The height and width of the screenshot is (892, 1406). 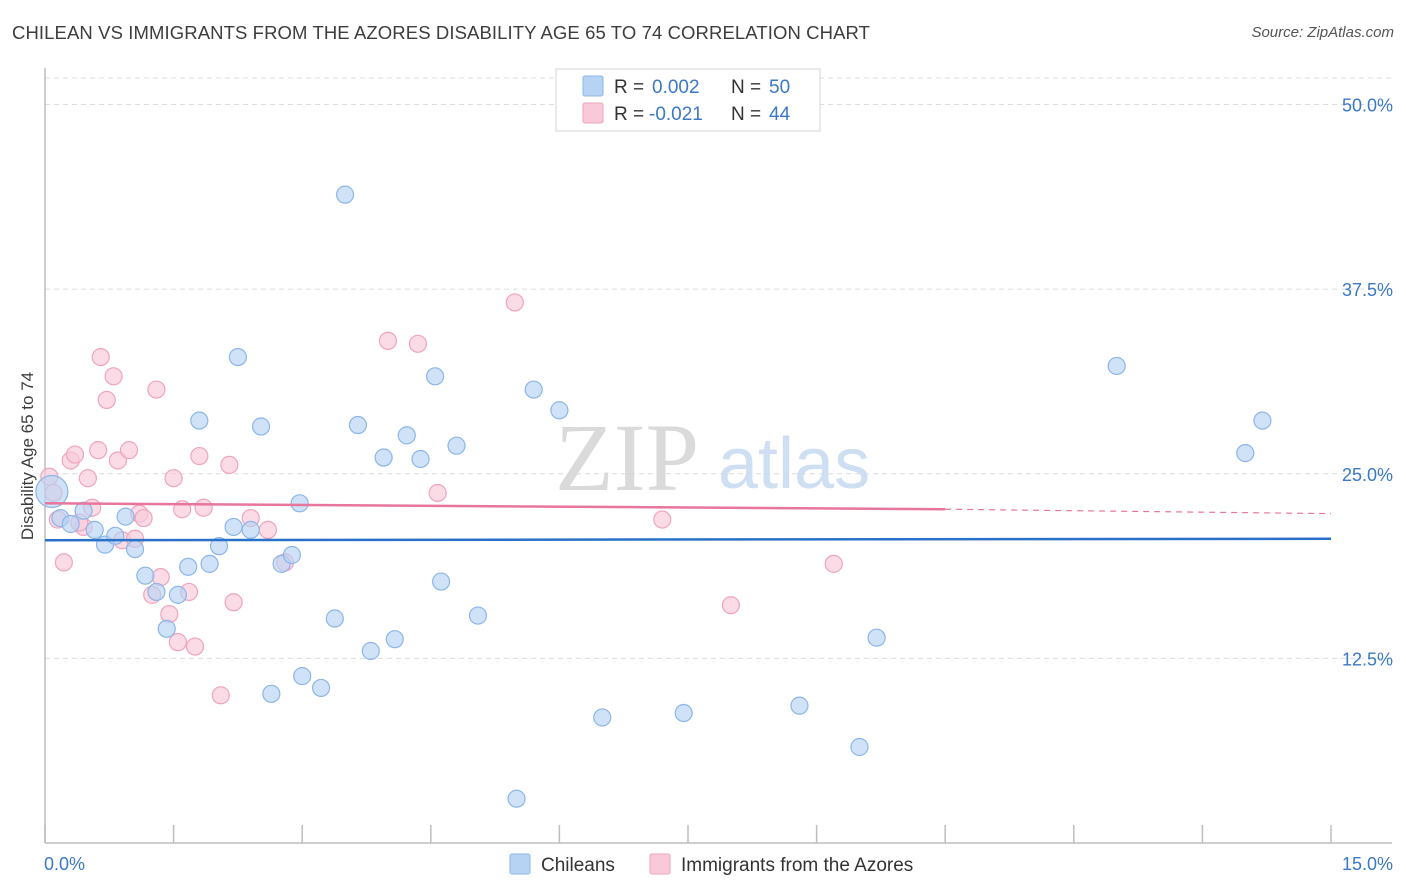 What do you see at coordinates (495, 506) in the screenshot?
I see `azores-trendline` at bounding box center [495, 506].